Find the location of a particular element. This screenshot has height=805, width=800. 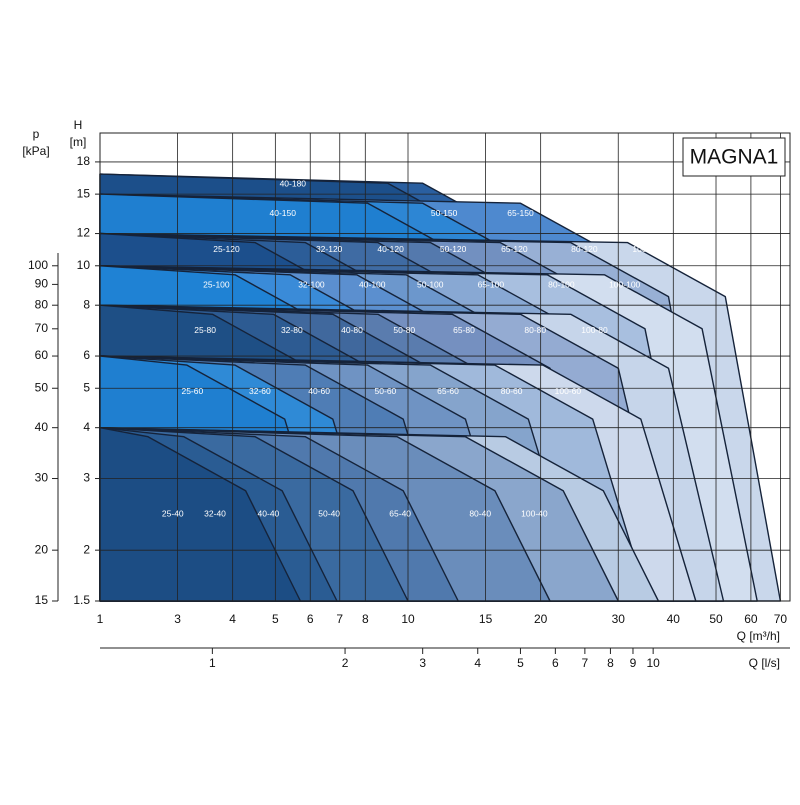

pump-label: 25-60 is located at coordinates (192, 391).